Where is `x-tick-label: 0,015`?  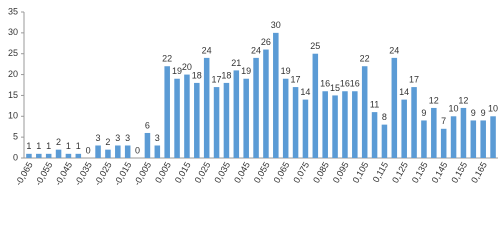
x-tick-label: 0,015 is located at coordinates (183, 172).